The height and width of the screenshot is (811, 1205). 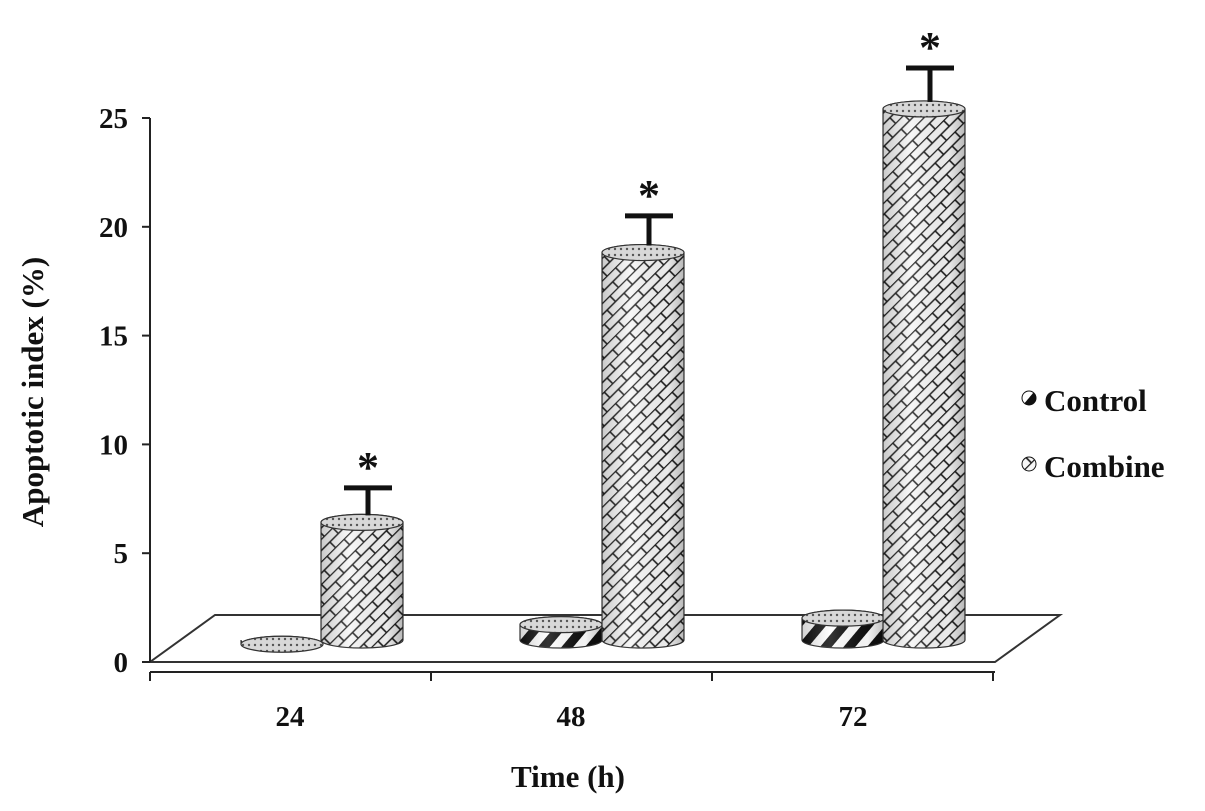 I want to click on bar-combine-72: *, so click(x=924, y=336).